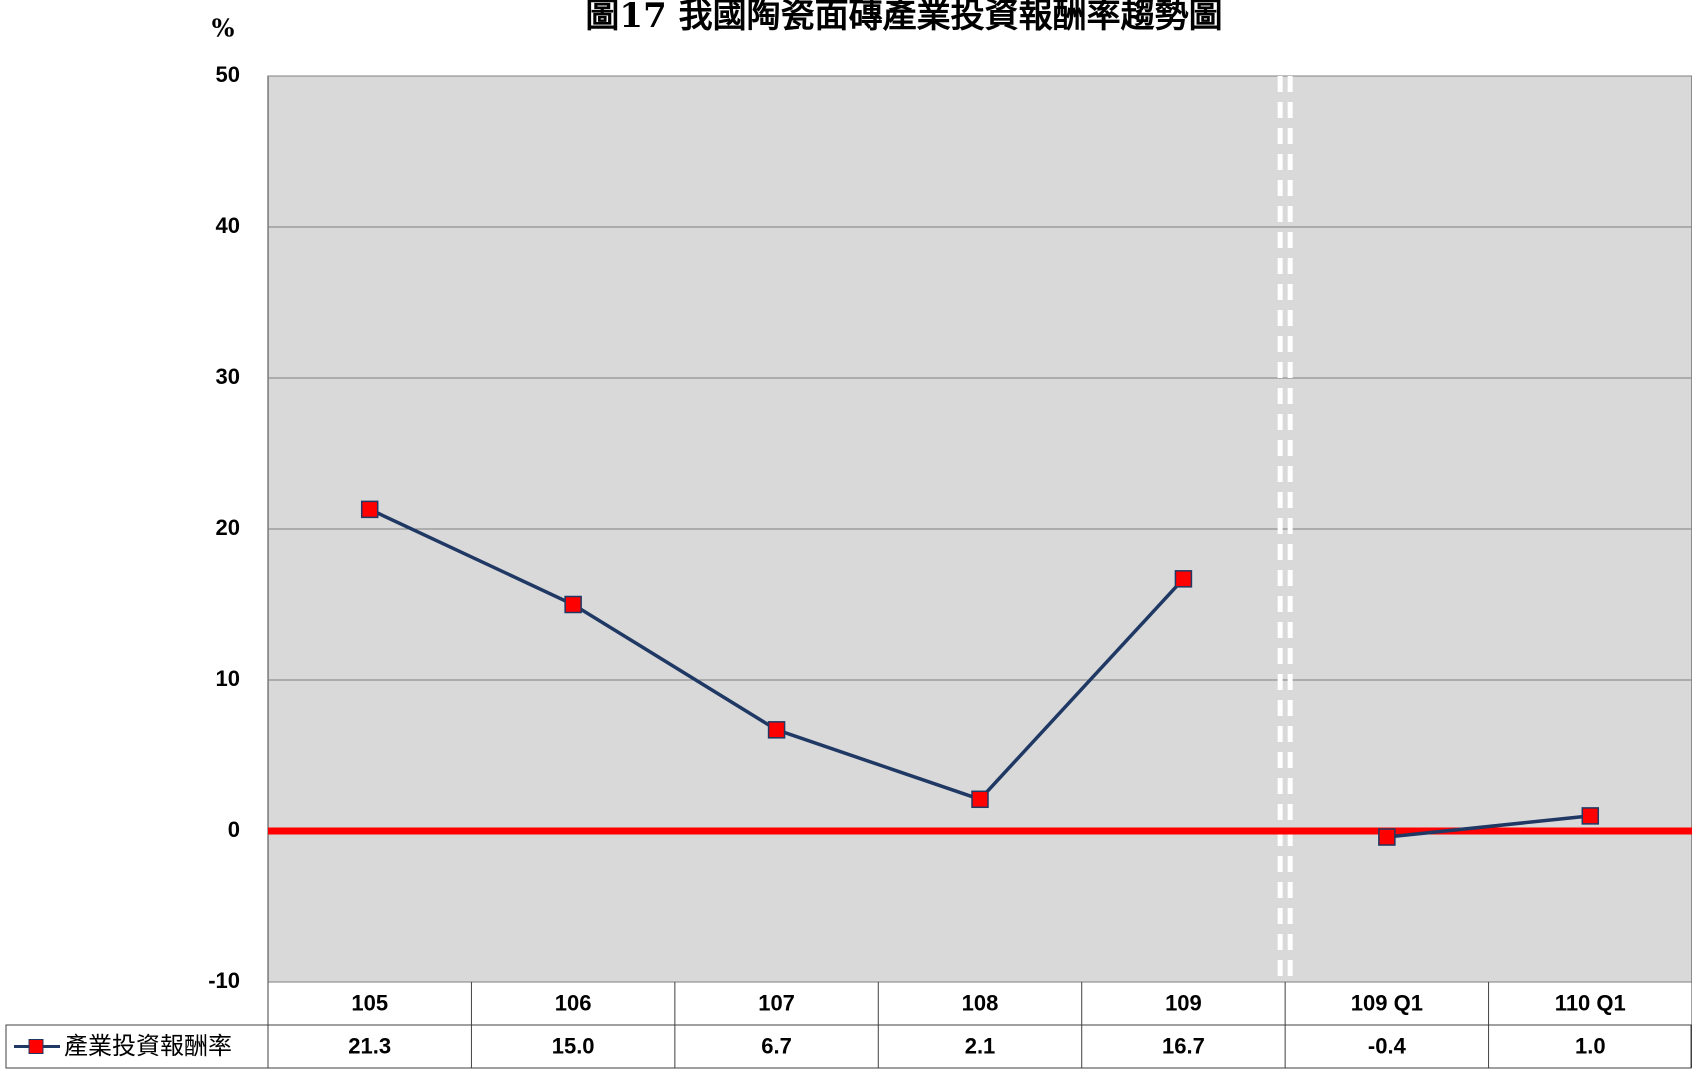 This screenshot has width=1692, height=1069. What do you see at coordinates (234, 829) in the screenshot?
I see `y-tick-label: 0` at bounding box center [234, 829].